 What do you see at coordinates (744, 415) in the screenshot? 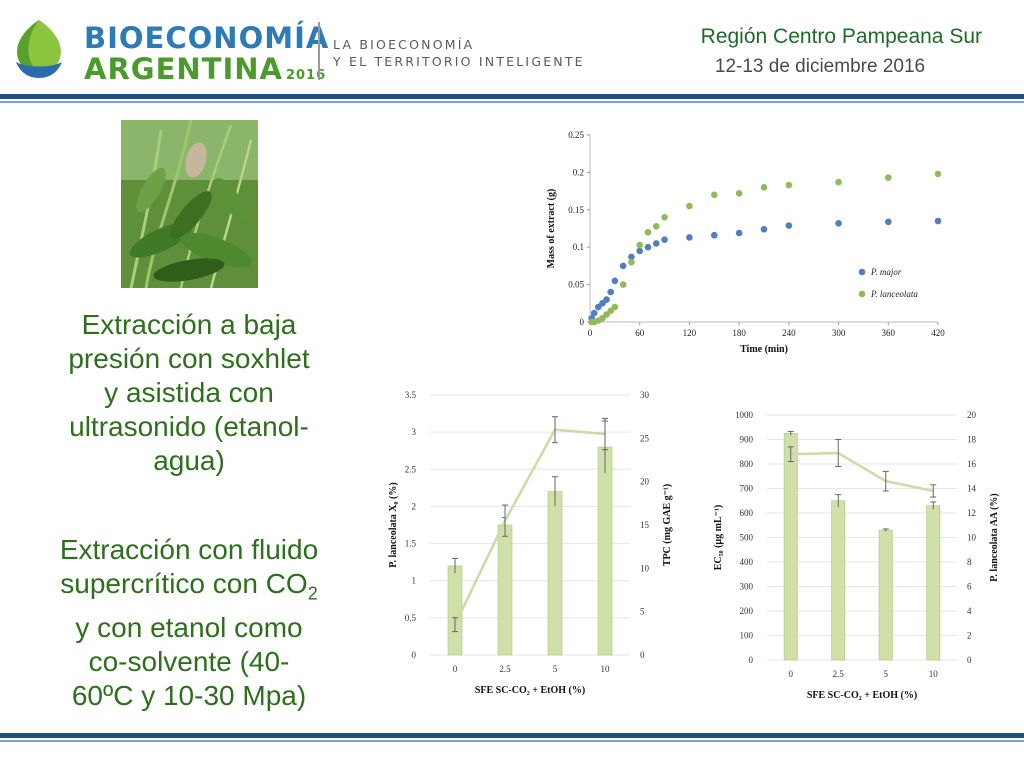
I see `y-left-tick-label: 1000` at bounding box center [744, 415].